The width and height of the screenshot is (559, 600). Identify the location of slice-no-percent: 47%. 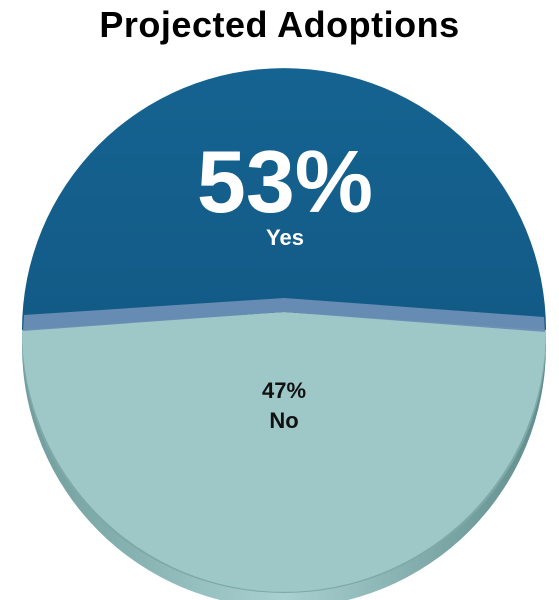
(284, 390).